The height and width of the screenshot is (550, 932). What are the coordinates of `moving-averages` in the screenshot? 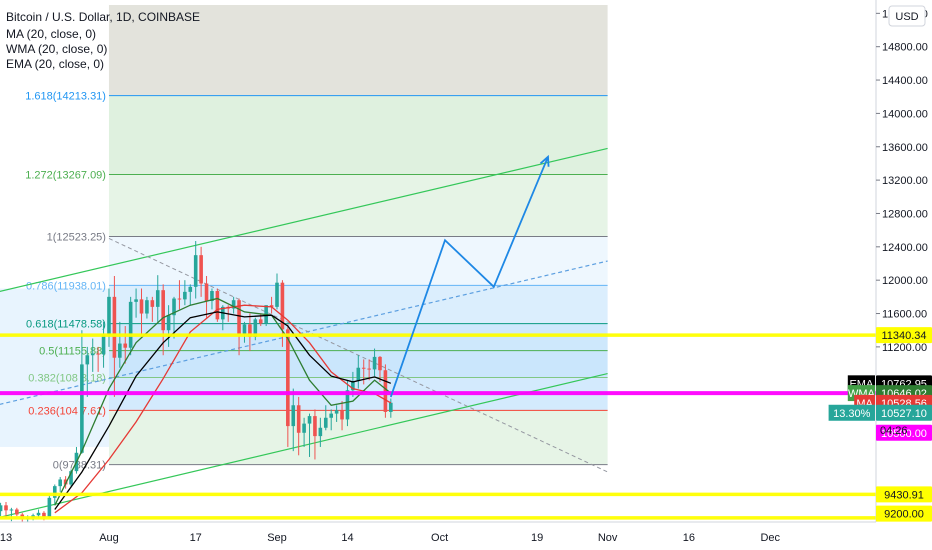 It's located at (223, 405).